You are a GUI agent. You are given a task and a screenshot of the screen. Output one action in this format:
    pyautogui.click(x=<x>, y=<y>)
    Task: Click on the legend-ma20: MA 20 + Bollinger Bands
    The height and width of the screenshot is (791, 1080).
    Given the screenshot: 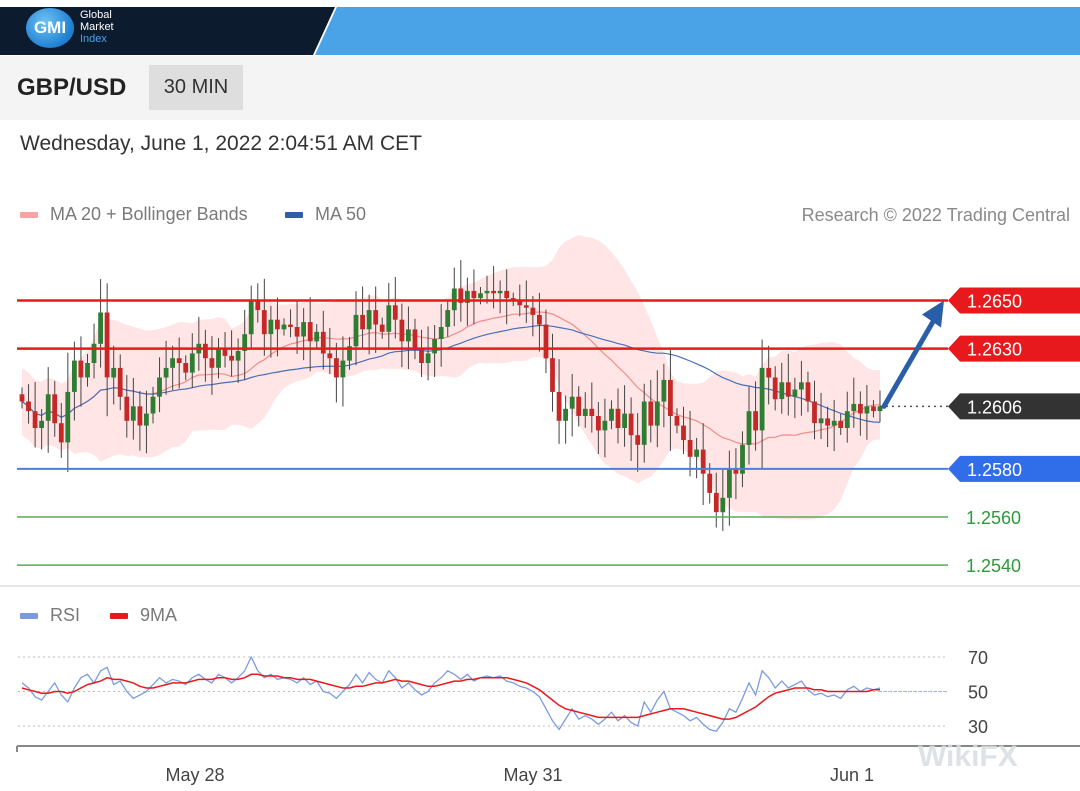 What is the action you would take?
    pyautogui.click(x=134, y=214)
    